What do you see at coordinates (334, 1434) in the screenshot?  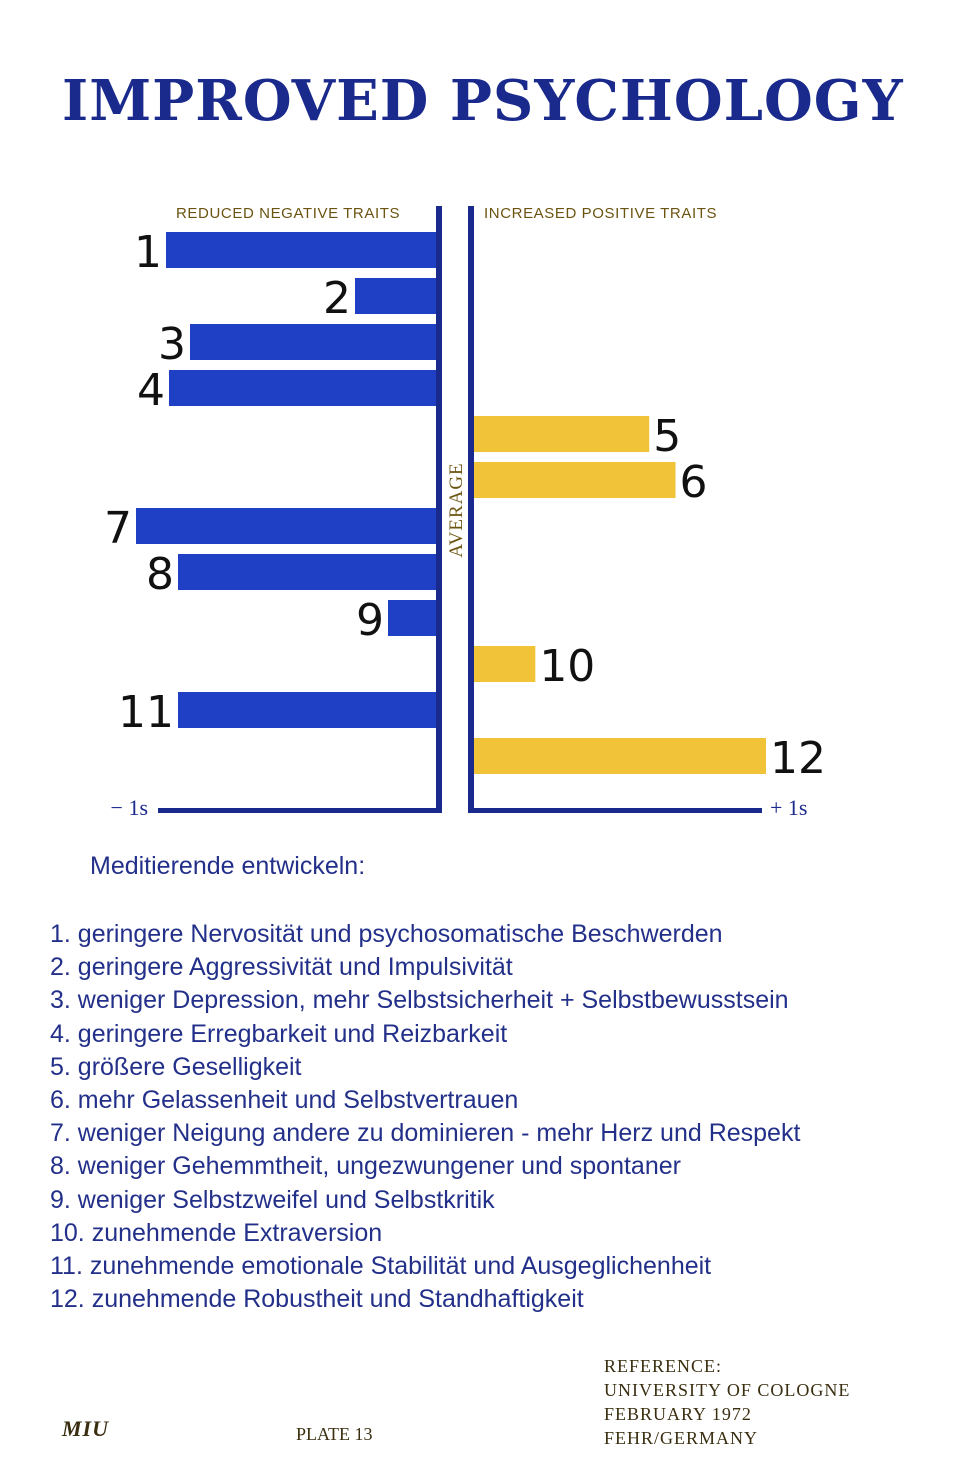 I see `plate-number: PLATE 13` at bounding box center [334, 1434].